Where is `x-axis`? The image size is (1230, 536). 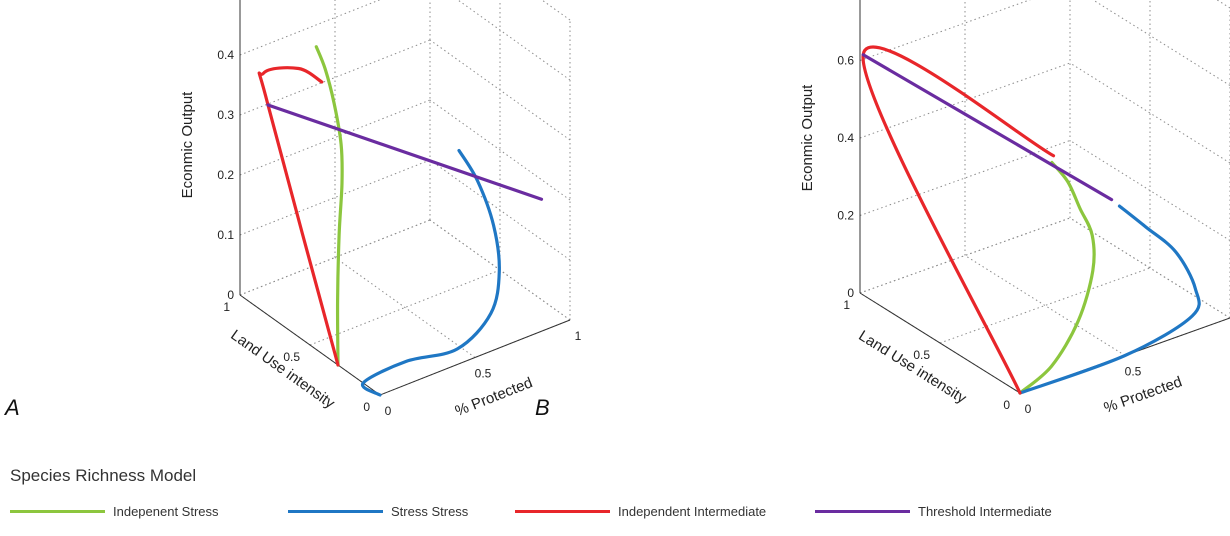 x-axis is located at coordinates (475, 357).